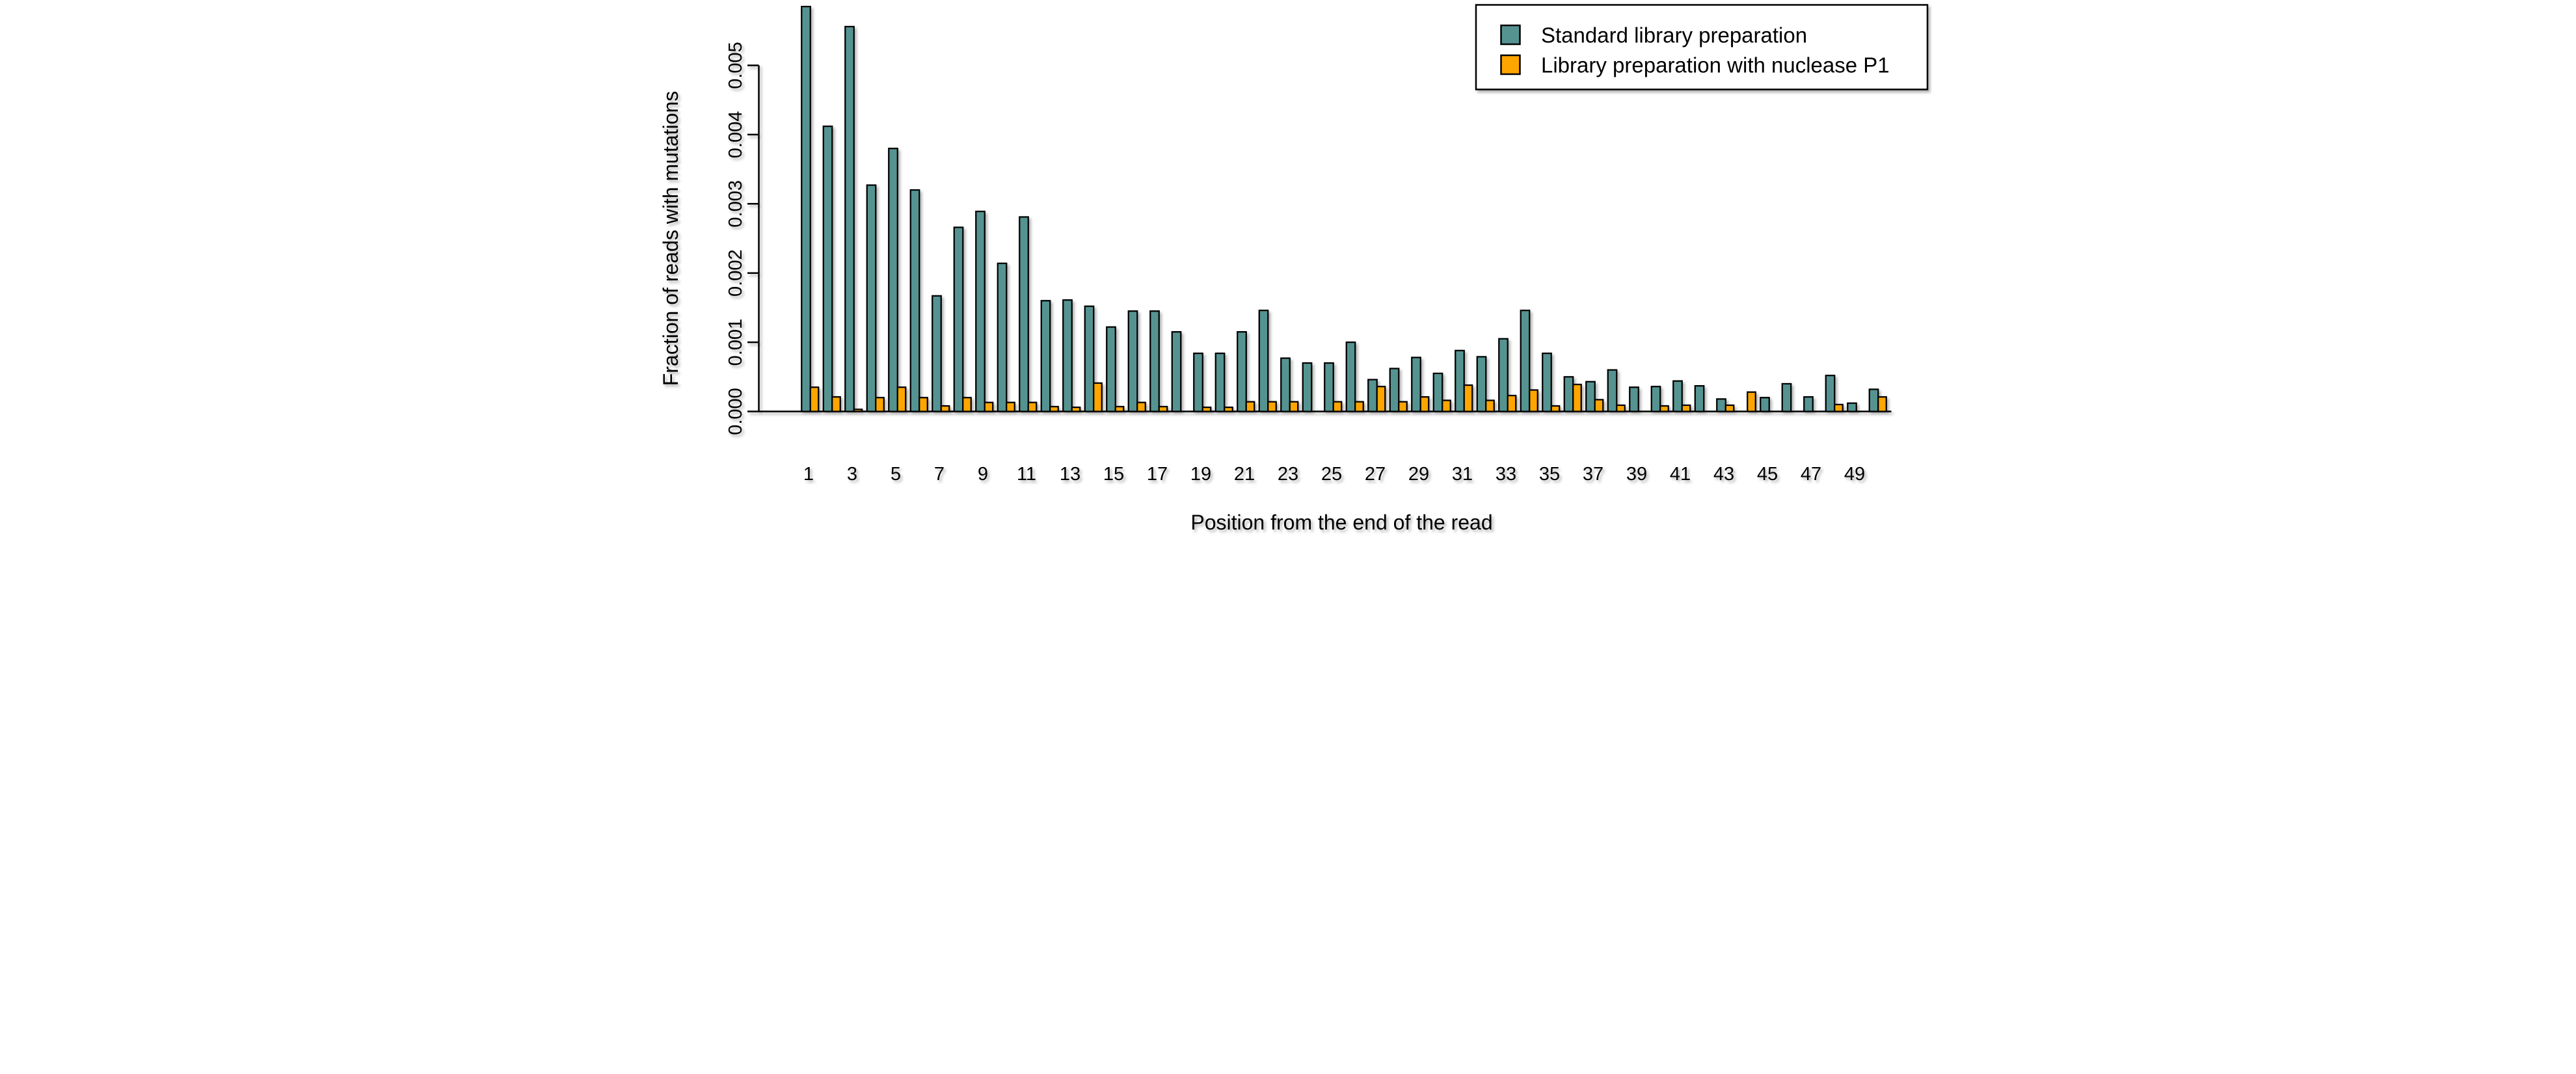 The height and width of the screenshot is (1074, 2576). What do you see at coordinates (1723, 474) in the screenshot?
I see `x-tick-label-43: 43` at bounding box center [1723, 474].